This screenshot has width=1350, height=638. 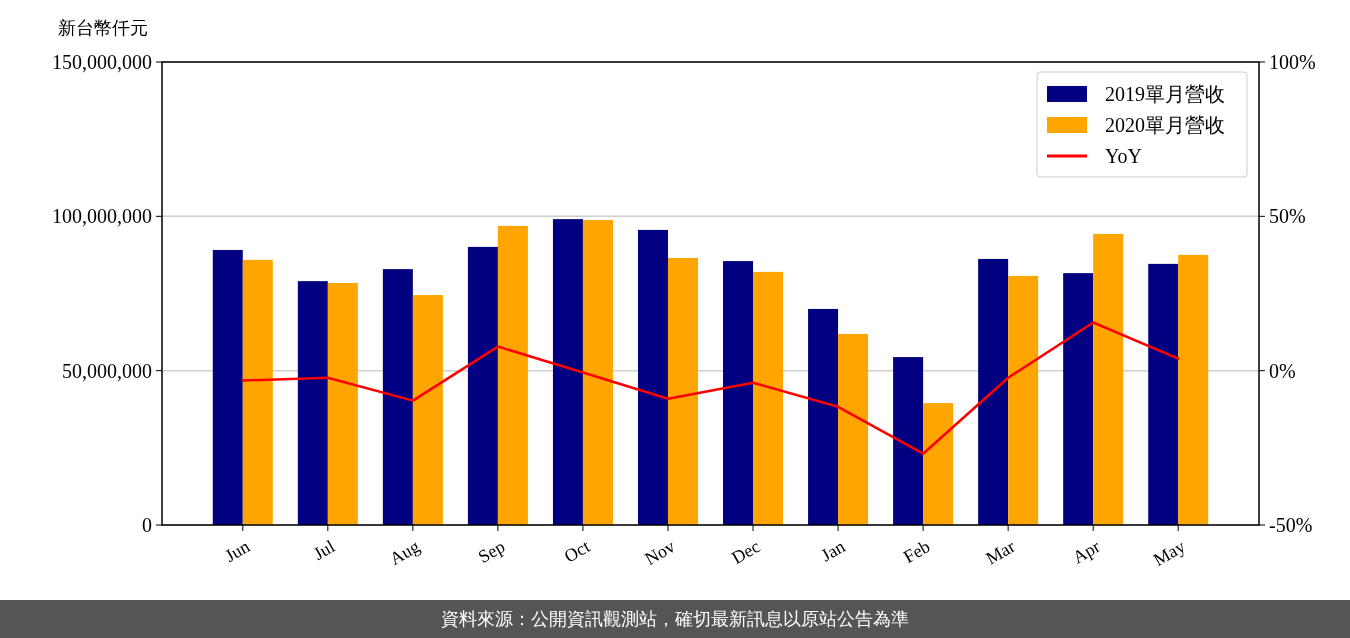 What do you see at coordinates (102, 62) in the screenshot?
I see `y-tick-label: 150,000,000` at bounding box center [102, 62].